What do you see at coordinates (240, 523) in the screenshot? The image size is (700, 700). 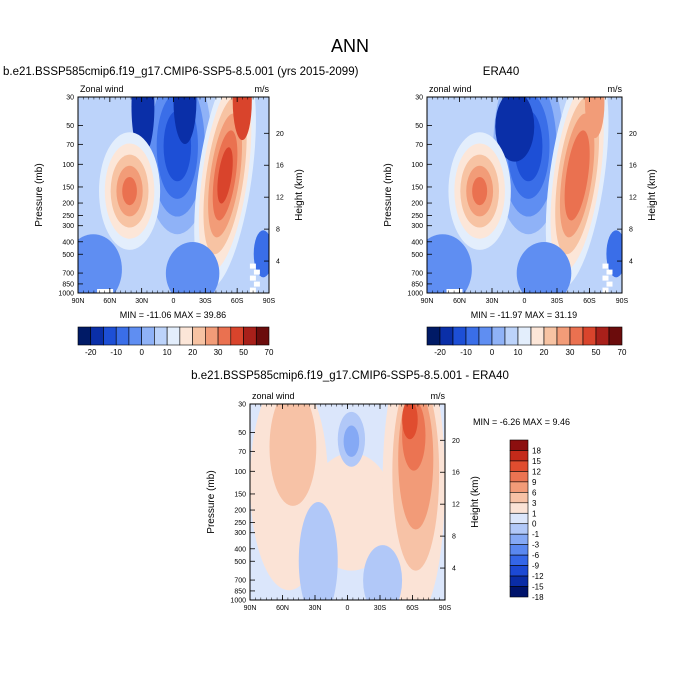 I see `panel3-y-tick-label: 250` at bounding box center [240, 523].